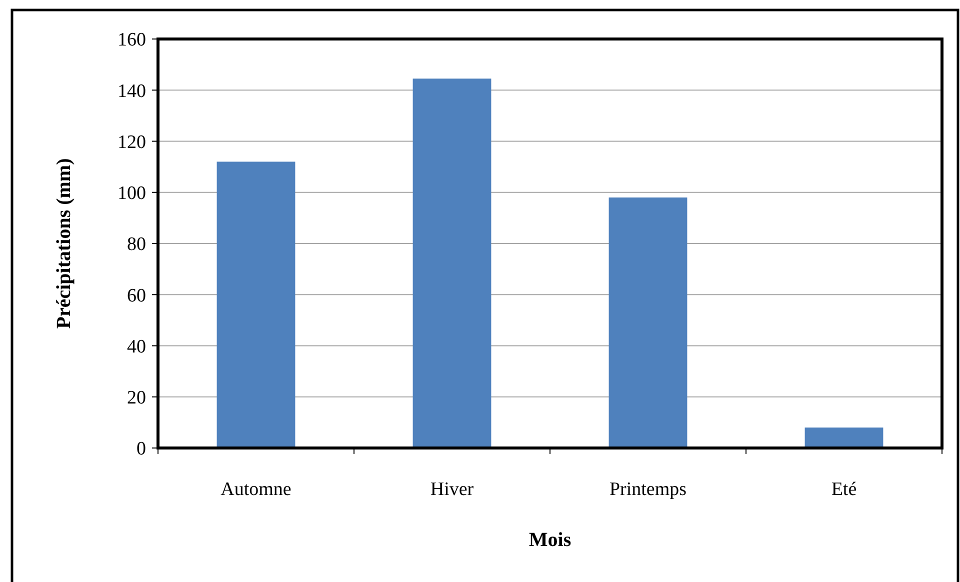 This screenshot has height=582, width=960. What do you see at coordinates (136, 398) in the screenshot?
I see `y-tick-label: 20` at bounding box center [136, 398].